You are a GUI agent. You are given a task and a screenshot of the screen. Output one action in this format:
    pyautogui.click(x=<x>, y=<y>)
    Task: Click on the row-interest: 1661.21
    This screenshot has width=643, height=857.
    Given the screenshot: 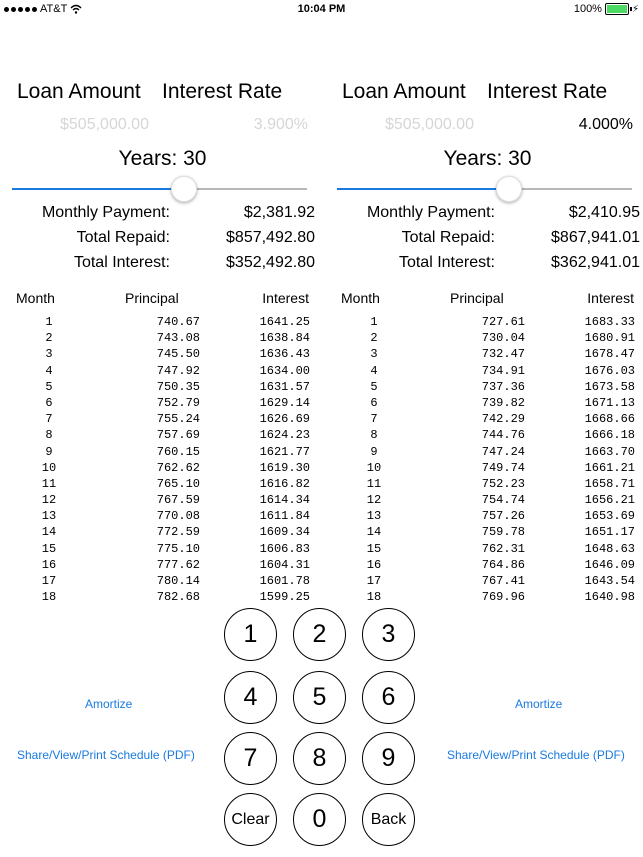 What is the action you would take?
    pyautogui.click(x=609, y=467)
    